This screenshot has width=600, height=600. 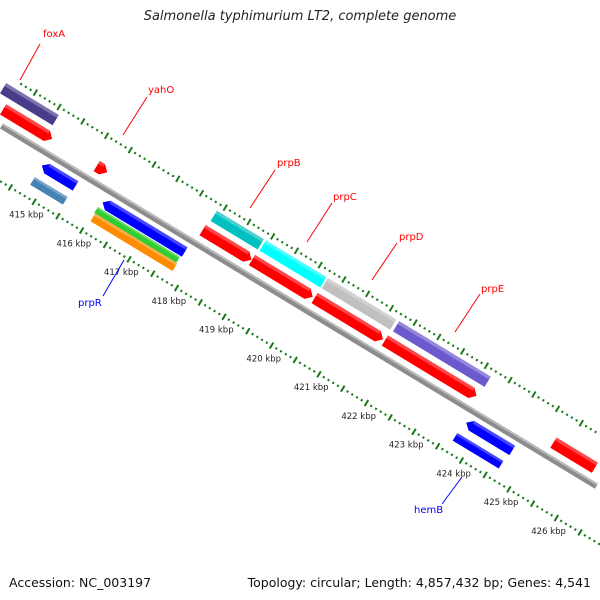 I want to click on tick-label: 422 kbp, so click(x=358, y=417).